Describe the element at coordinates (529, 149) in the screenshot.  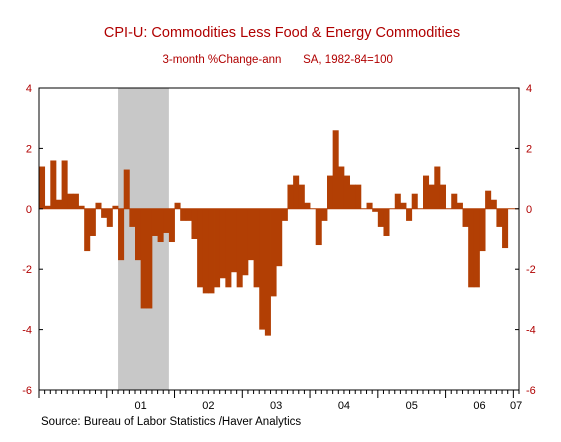
I see `y-tick-label-right: 2` at that location.